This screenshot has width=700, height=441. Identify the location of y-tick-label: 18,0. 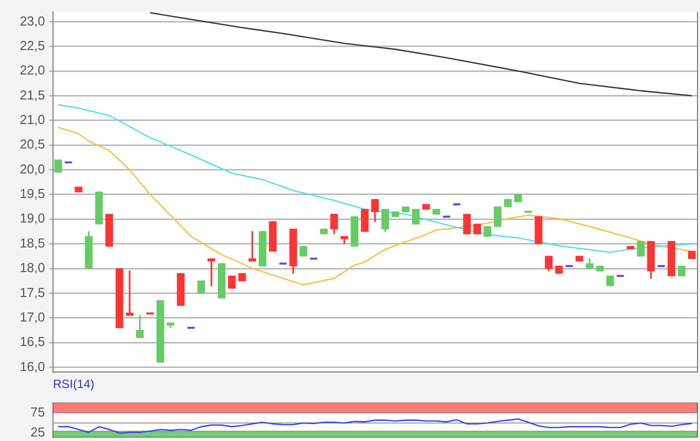
(32, 268).